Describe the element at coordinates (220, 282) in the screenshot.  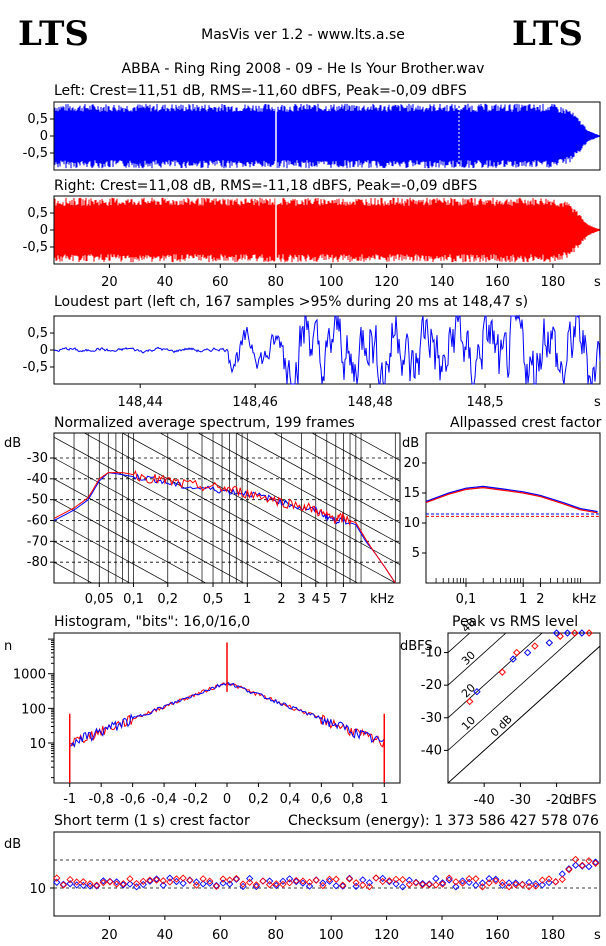
I see `waveform-xtick-label: 60` at that location.